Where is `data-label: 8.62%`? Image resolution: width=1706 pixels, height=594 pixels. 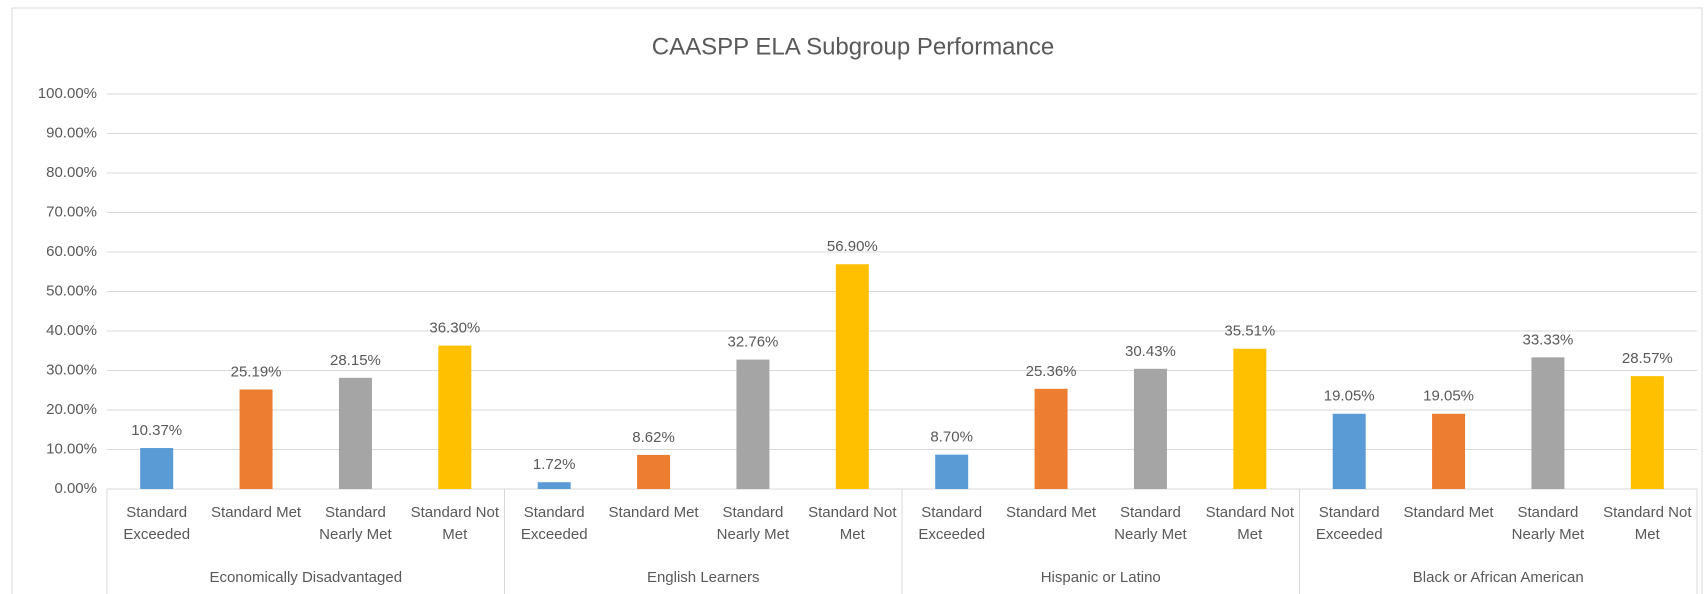 data-label: 8.62% is located at coordinates (653, 437).